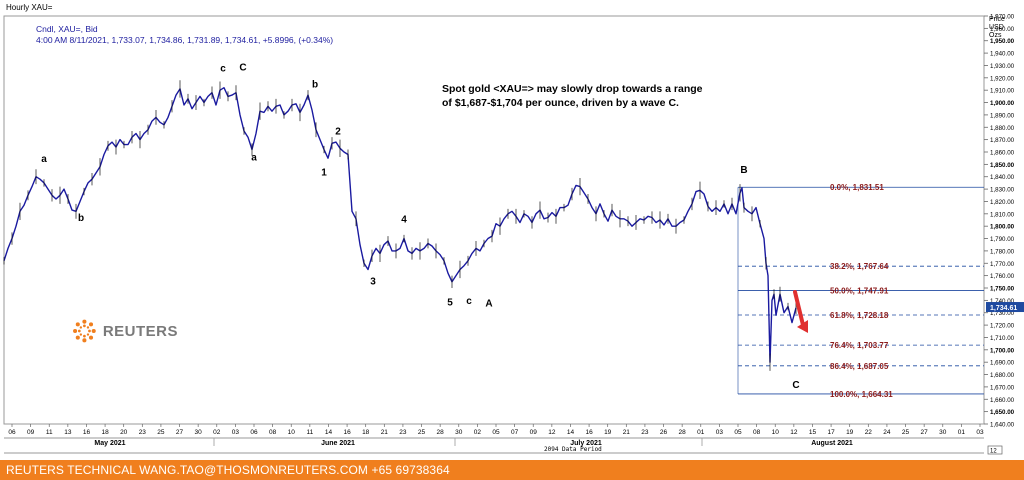 The height and width of the screenshot is (480, 1024). What do you see at coordinates (859, 366) in the screenshot?
I see `fib-level-label: 86.4%, 1,687.05` at bounding box center [859, 366].